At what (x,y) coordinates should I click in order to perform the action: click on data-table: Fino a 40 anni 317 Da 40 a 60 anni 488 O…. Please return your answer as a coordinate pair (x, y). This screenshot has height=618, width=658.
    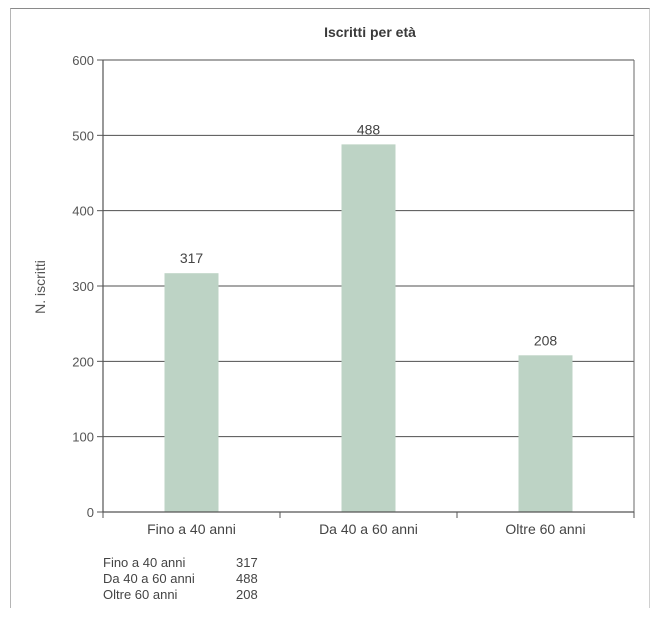
    Looking at the image, I should click on (189, 579).